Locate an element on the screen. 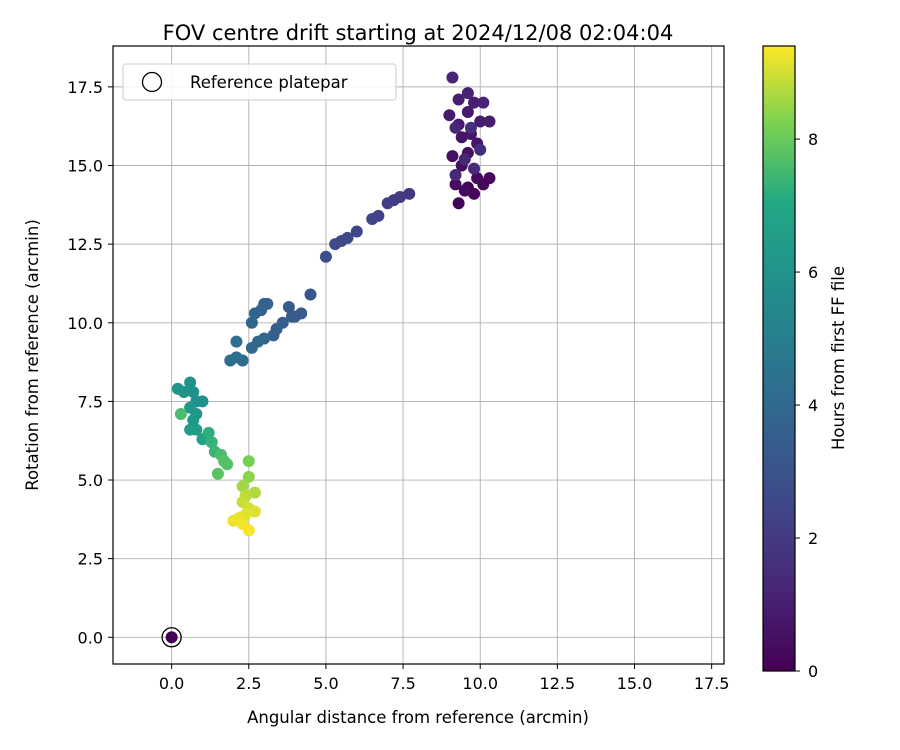  y-tick-label: 17.5 is located at coordinates (85, 87).